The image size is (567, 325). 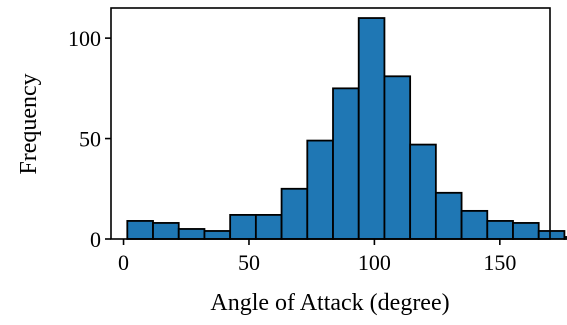 I want to click on x-tick-label: 50, so click(x=249, y=262).